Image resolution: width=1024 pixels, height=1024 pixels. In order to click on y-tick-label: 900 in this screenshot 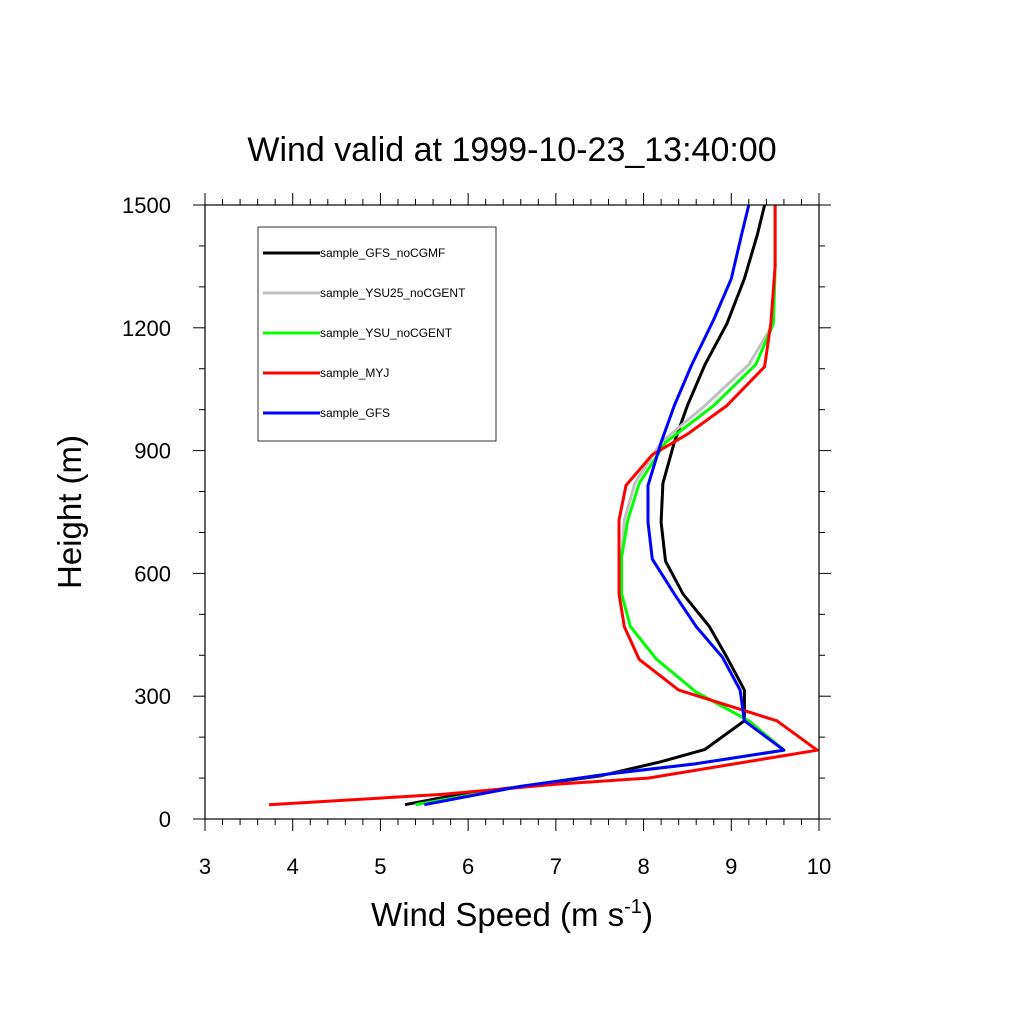, I will do `click(152, 451)`.